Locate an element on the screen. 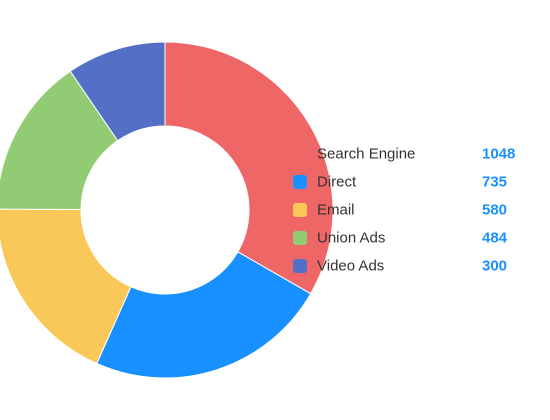 The height and width of the screenshot is (420, 550). slice-video-ads is located at coordinates (117, 91).